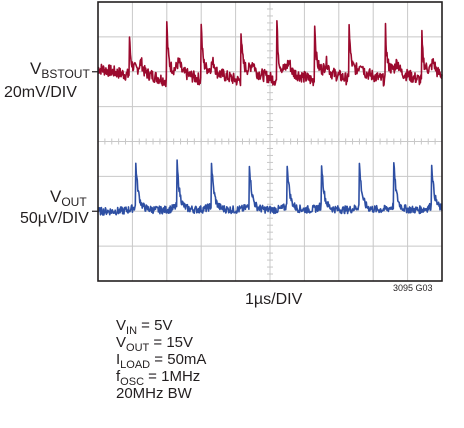  What do you see at coordinates (132, 382) in the screenshot?
I see `condition-subscript: OSC` at bounding box center [132, 382].